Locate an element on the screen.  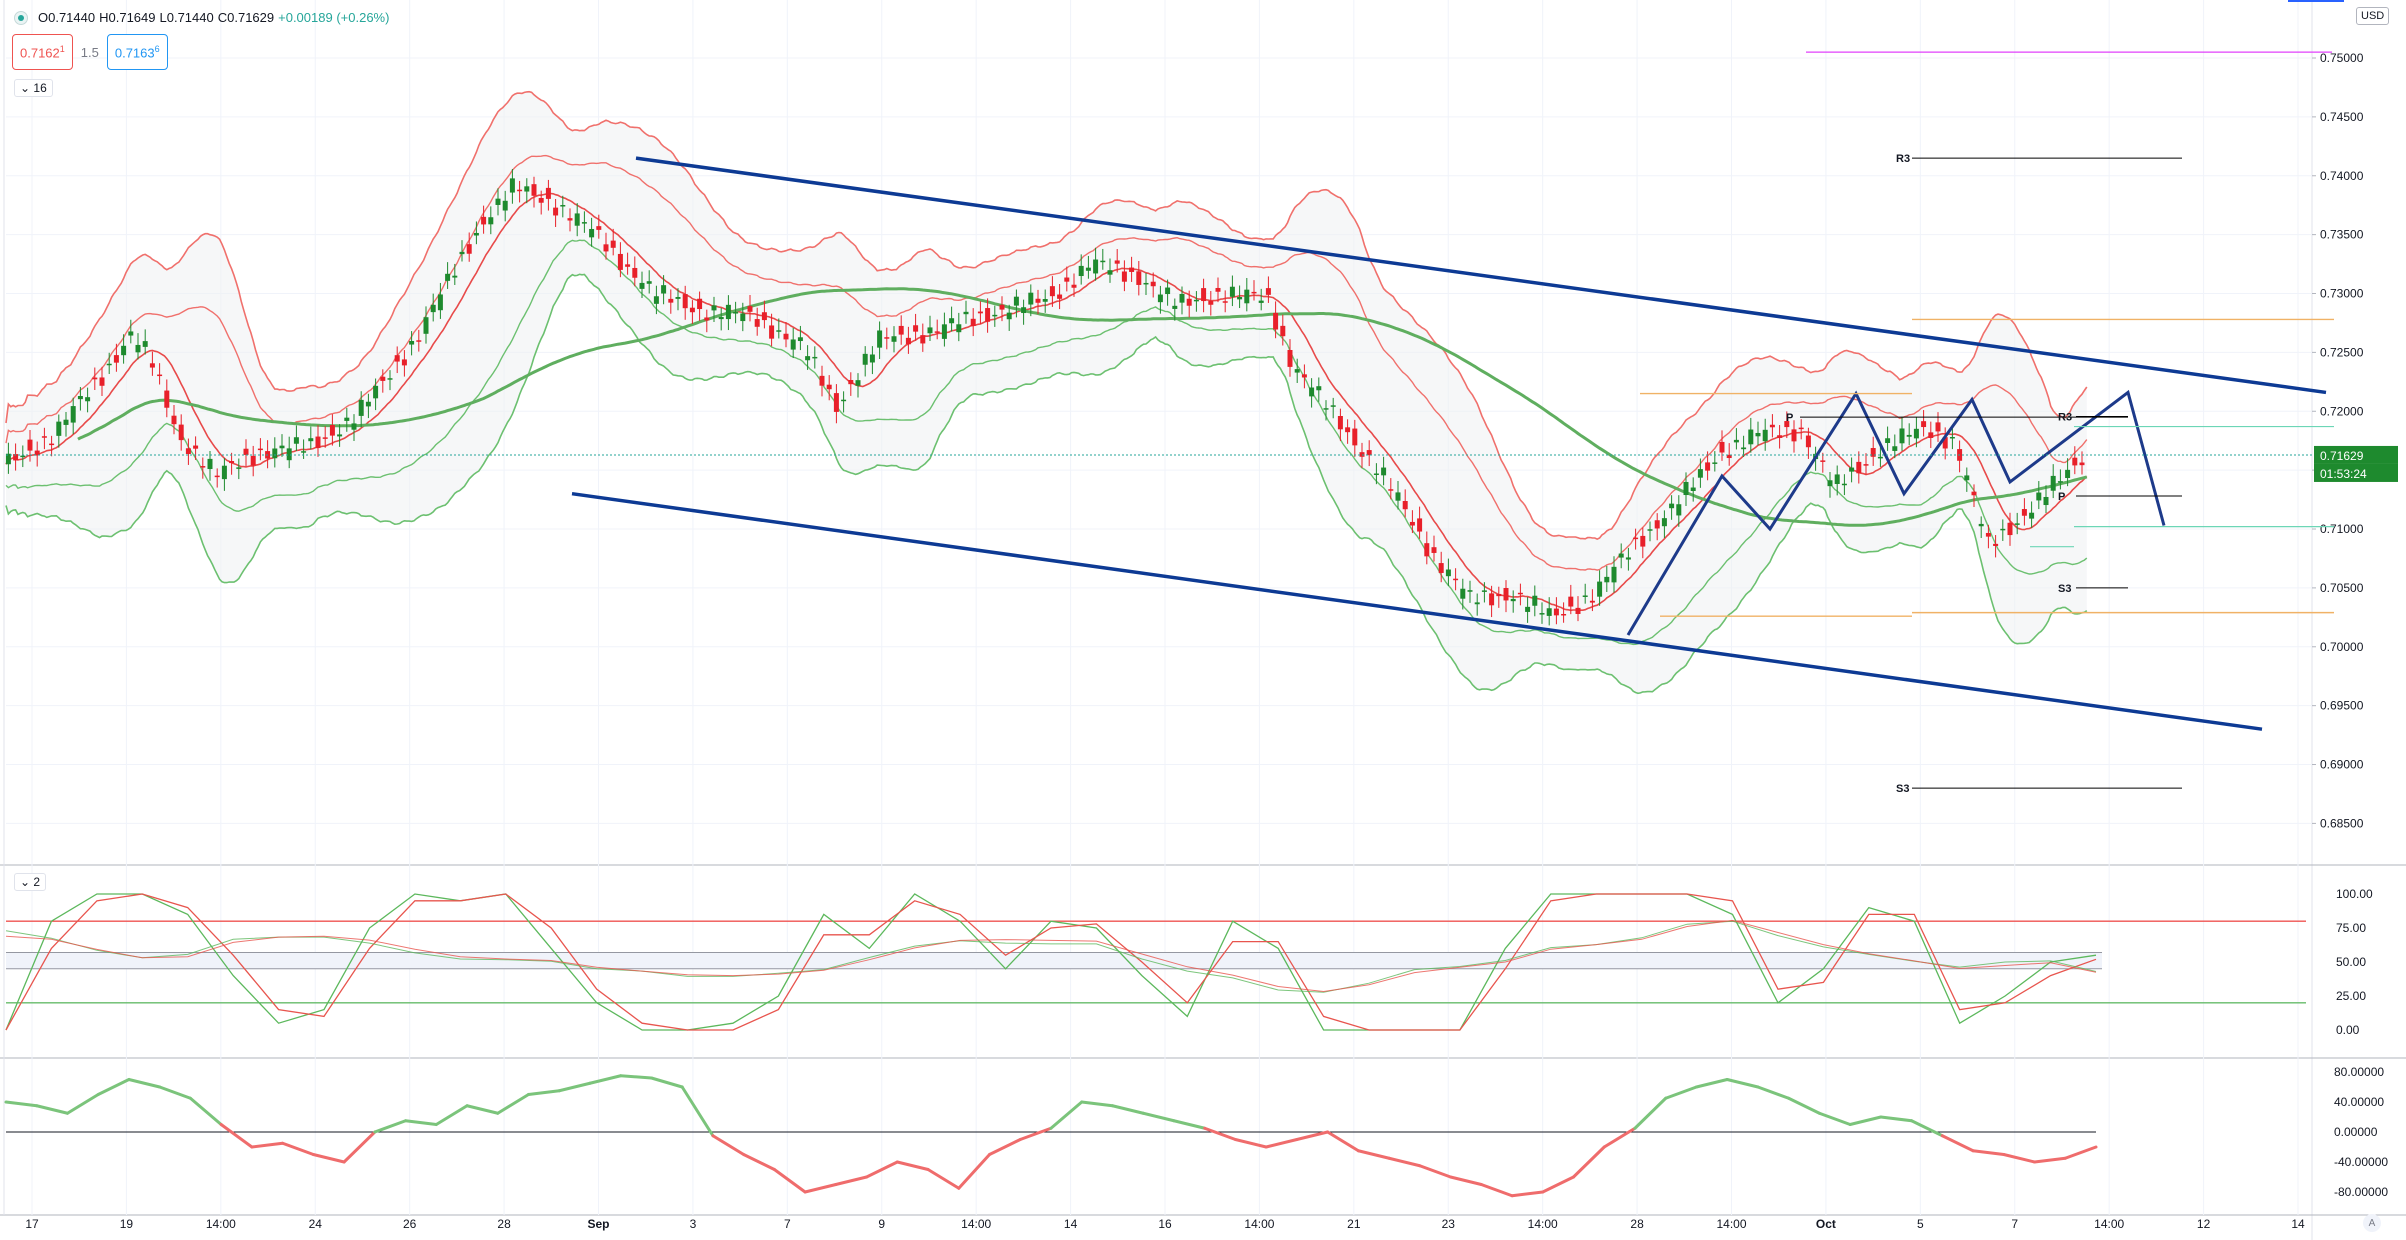
indicator-collapse-button: ⌄ 16 is located at coordinates (33, 88).